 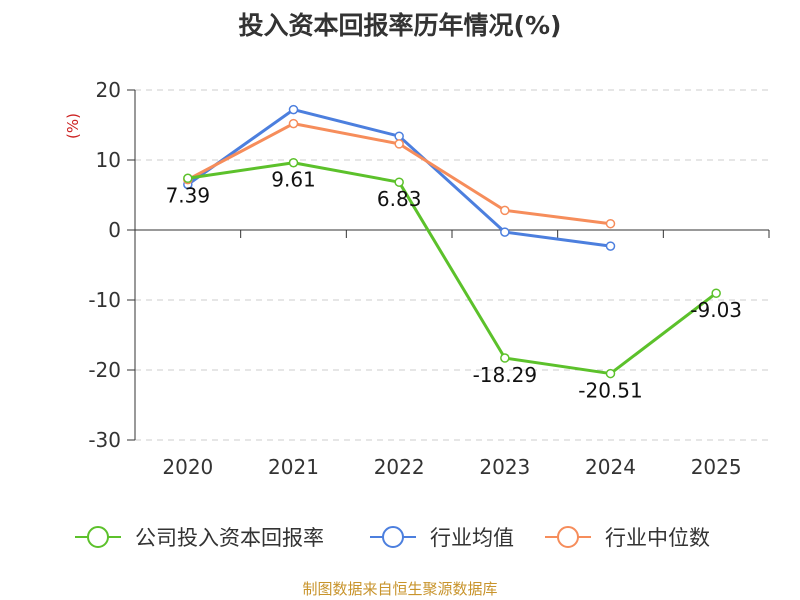 I want to click on x-tick-label: 2024, so click(x=610, y=467).